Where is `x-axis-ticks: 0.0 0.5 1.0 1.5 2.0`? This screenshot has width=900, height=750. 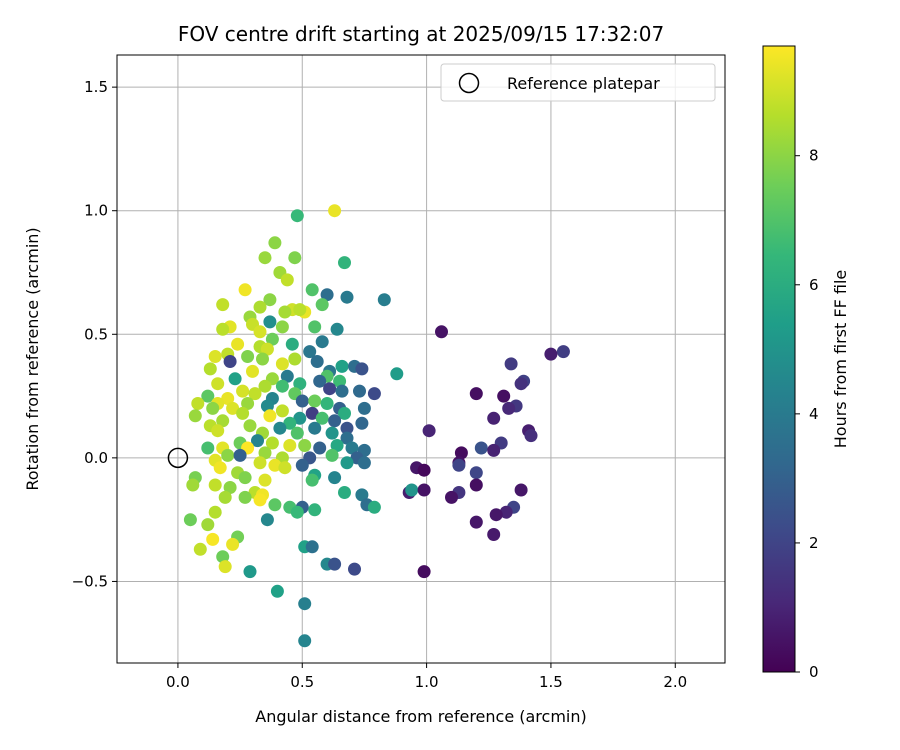 x-axis-ticks: 0.0 0.5 1.0 1.5 2.0 is located at coordinates (426, 677).